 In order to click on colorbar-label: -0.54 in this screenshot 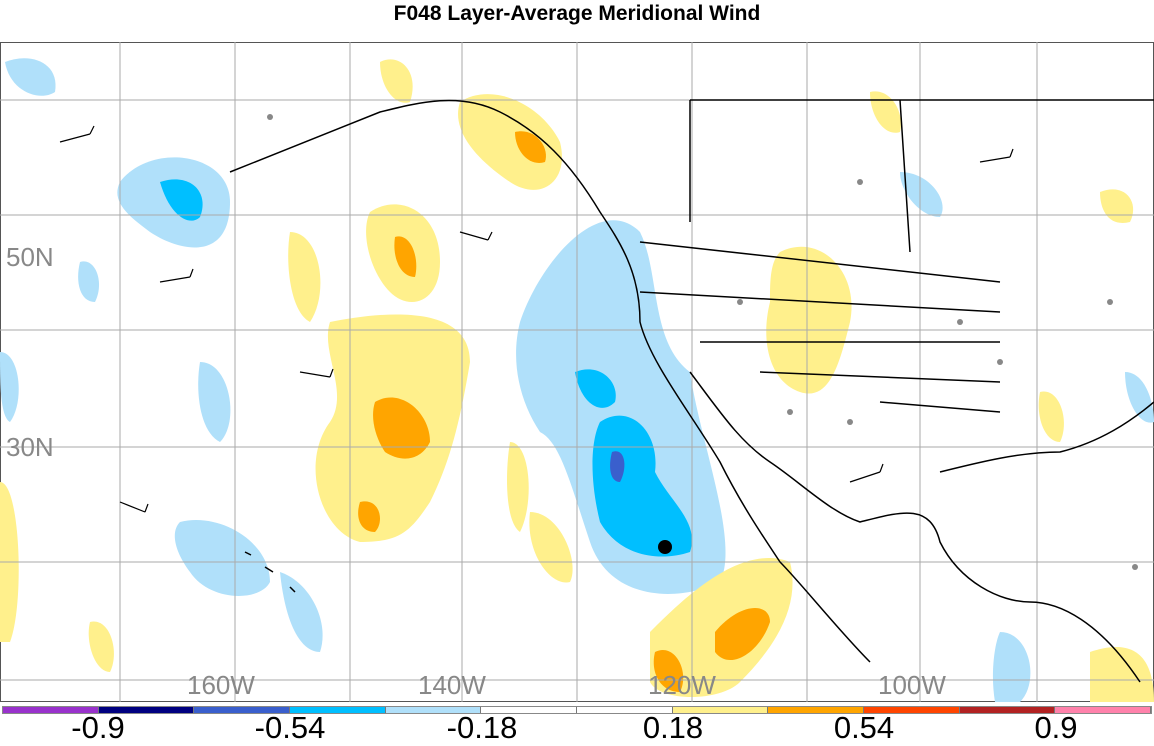, I will do `click(290, 727)`.